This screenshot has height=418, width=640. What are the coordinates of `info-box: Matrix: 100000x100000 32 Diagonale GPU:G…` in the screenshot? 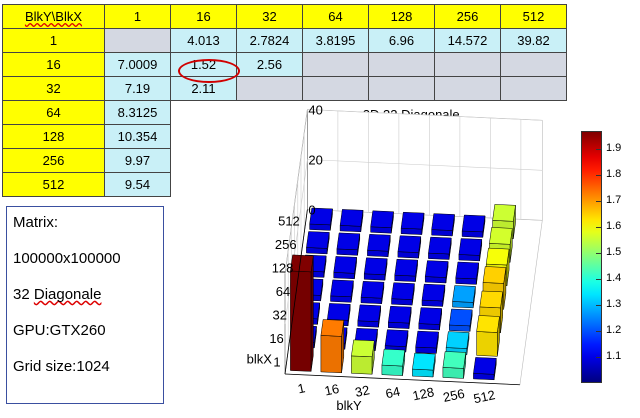 It's located at (85, 305).